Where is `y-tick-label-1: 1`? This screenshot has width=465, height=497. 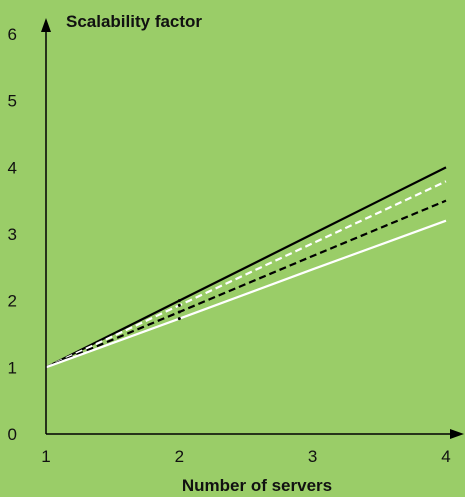
y-tick-label-1: 1 is located at coordinates (12, 367).